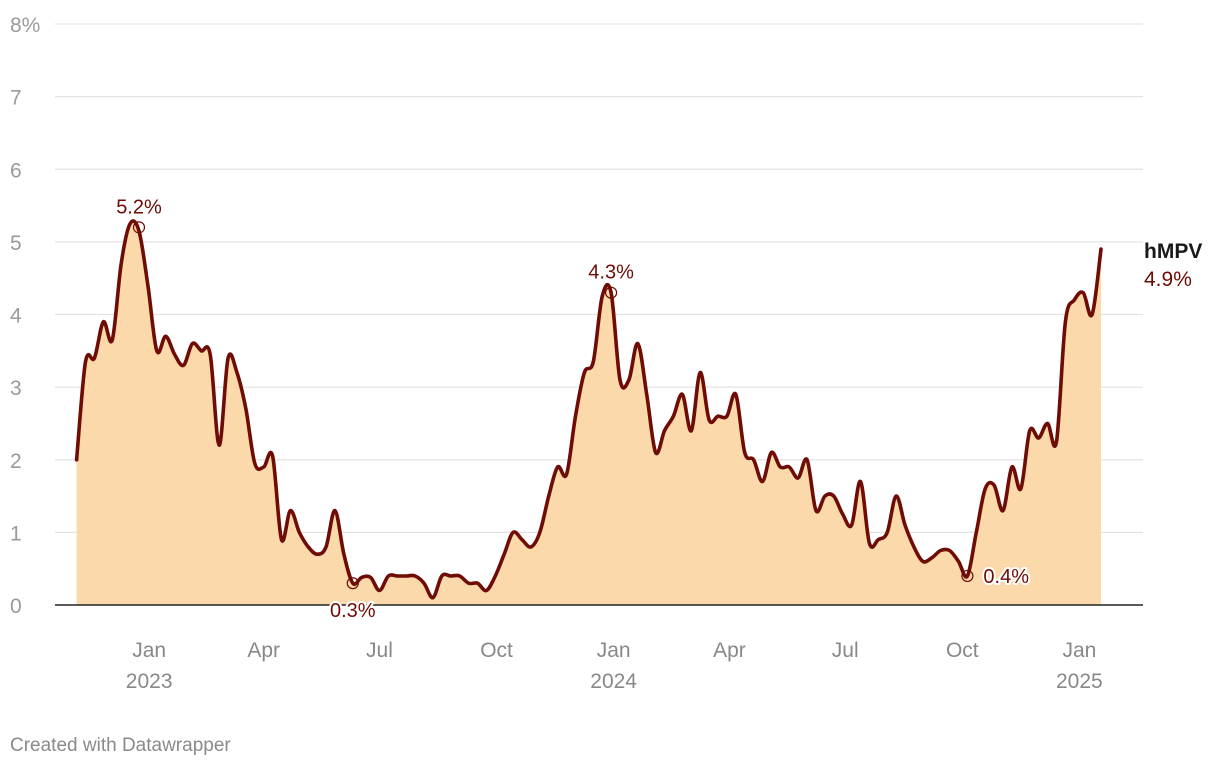 The image size is (1220, 770). Describe the element at coordinates (16, 606) in the screenshot. I see `y-tick-label: 0` at that location.